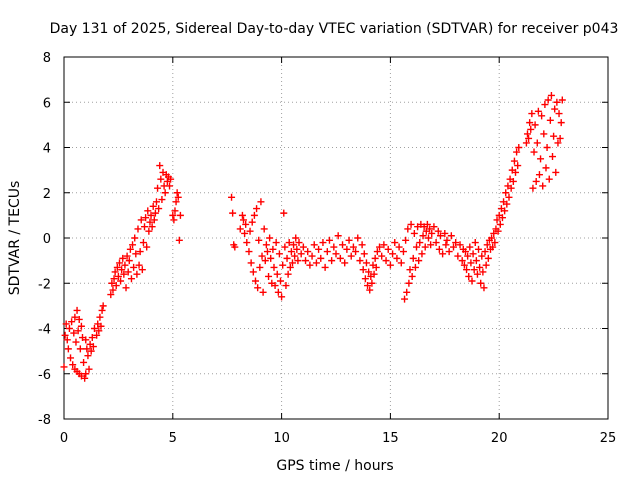 The image size is (640, 480). What do you see at coordinates (390, 438) in the screenshot?
I see `x-tick-label: 15` at bounding box center [390, 438].